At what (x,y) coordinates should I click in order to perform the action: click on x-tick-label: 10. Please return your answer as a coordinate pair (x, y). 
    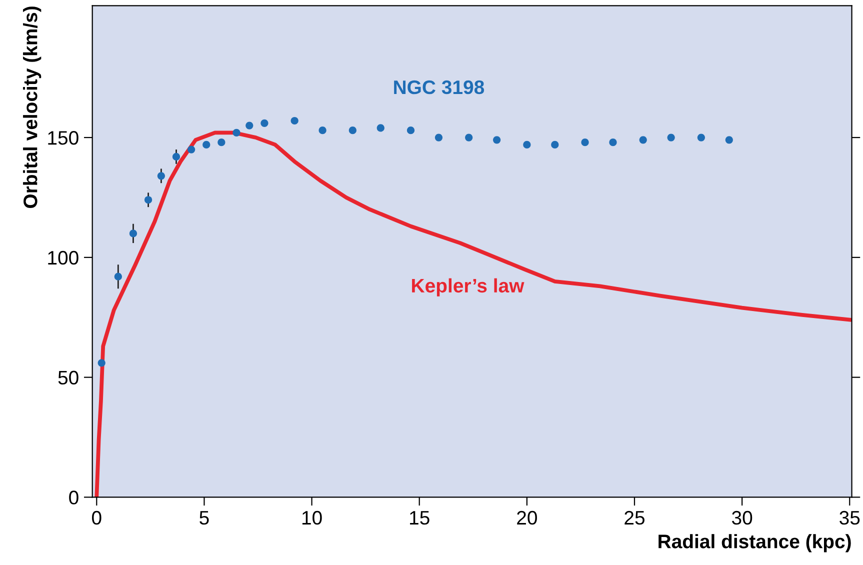
    Looking at the image, I should click on (312, 517).